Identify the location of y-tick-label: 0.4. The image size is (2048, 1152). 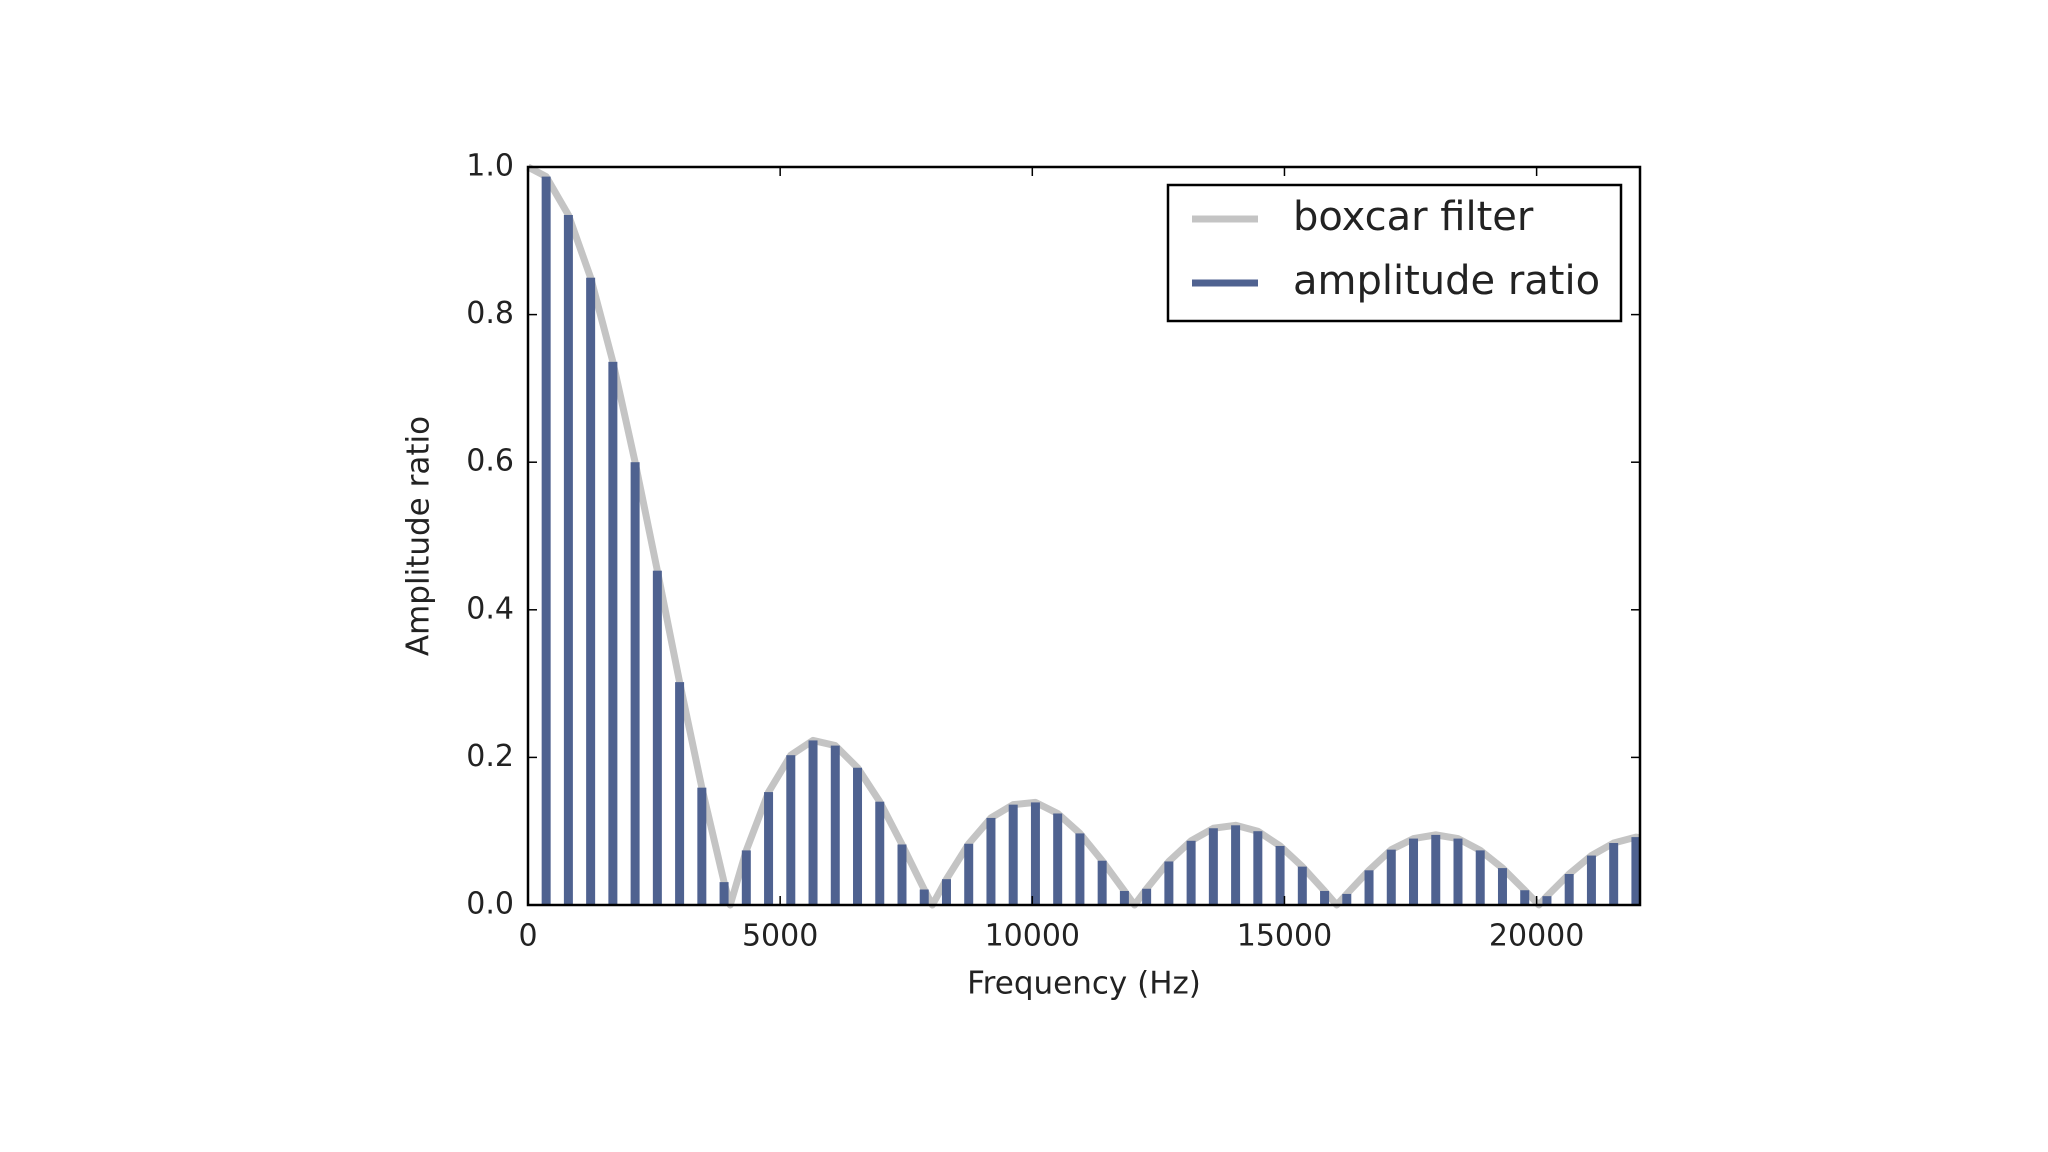
(490, 608).